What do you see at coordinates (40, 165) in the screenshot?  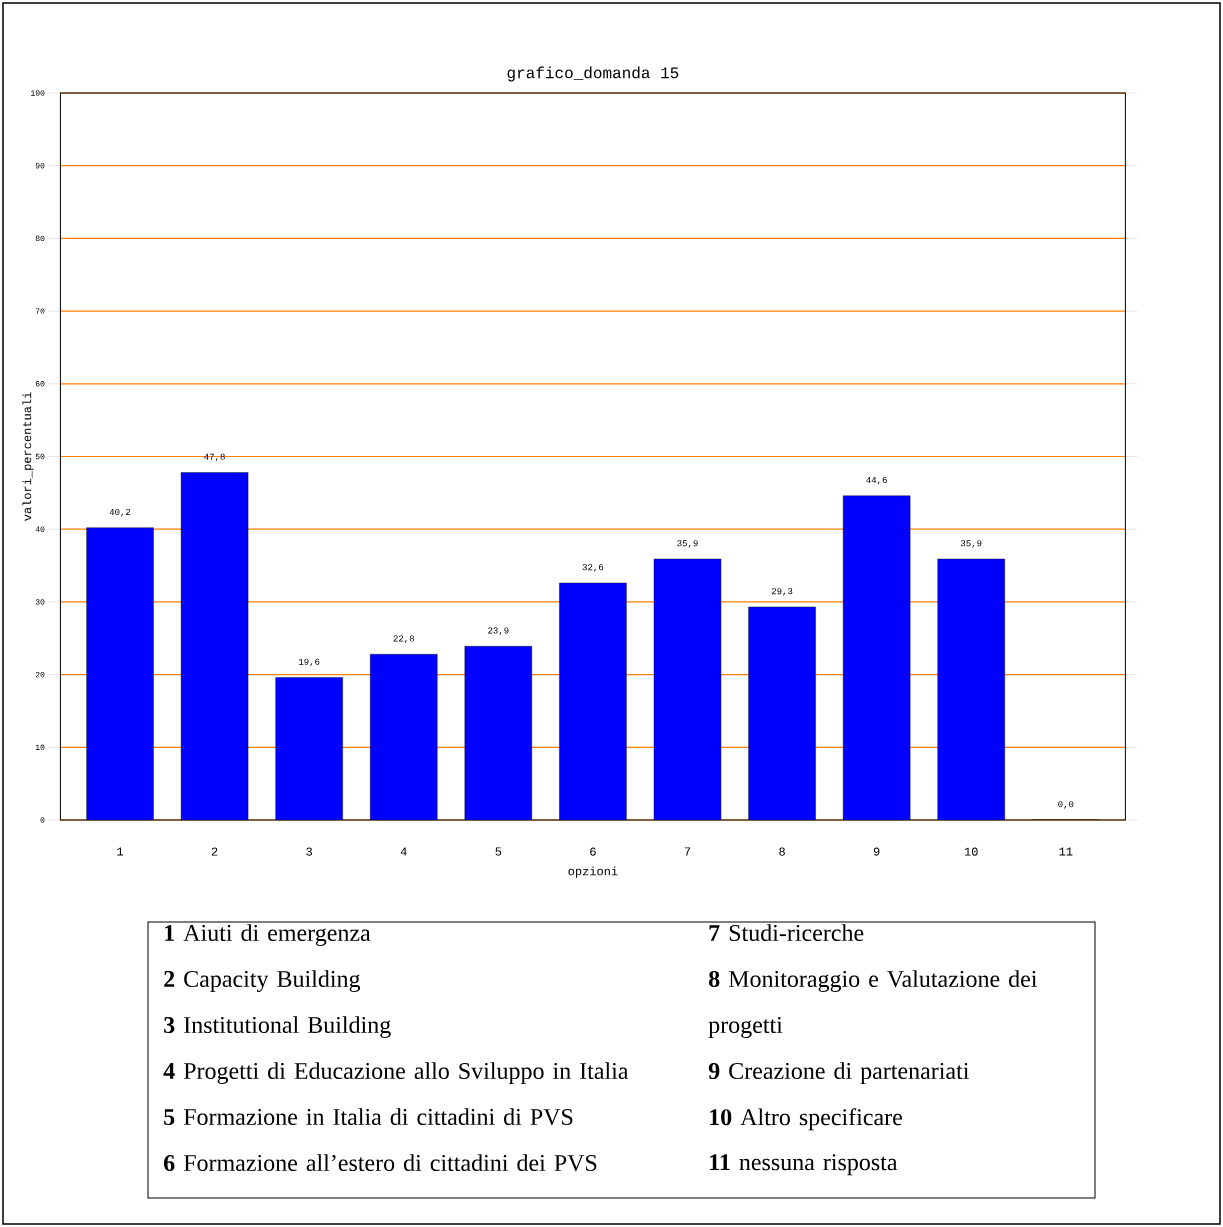 I see `y-tick-label: 90` at bounding box center [40, 165].